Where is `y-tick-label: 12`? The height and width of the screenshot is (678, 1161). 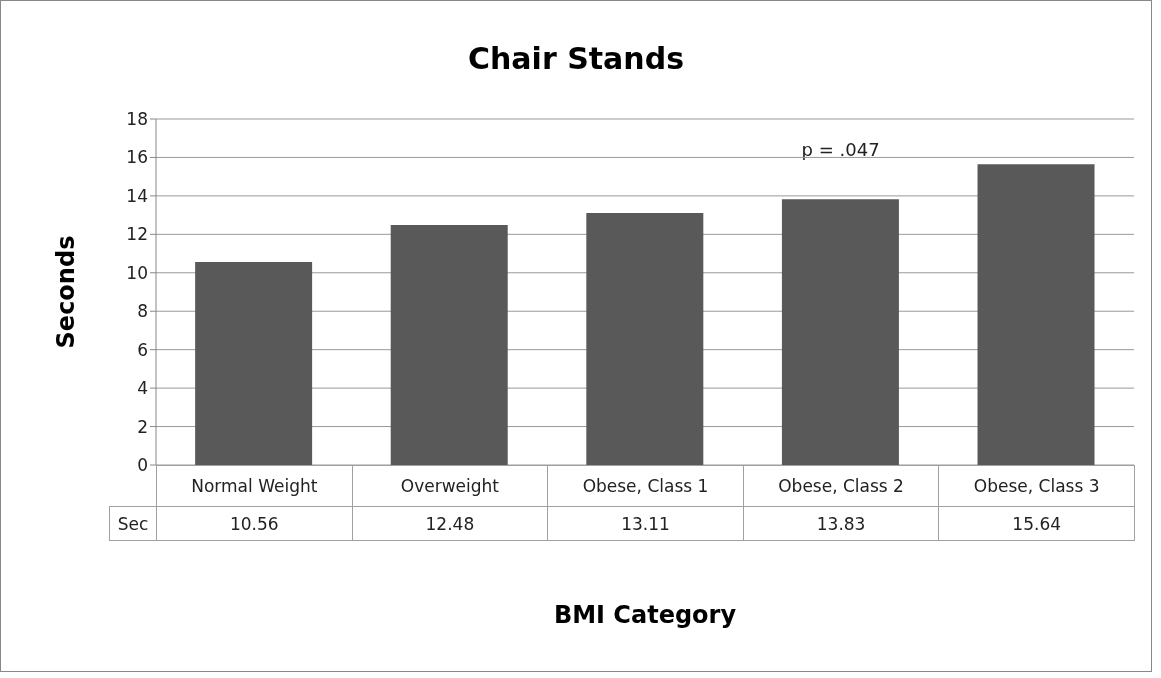
y-tick-label: 12 is located at coordinates (137, 234).